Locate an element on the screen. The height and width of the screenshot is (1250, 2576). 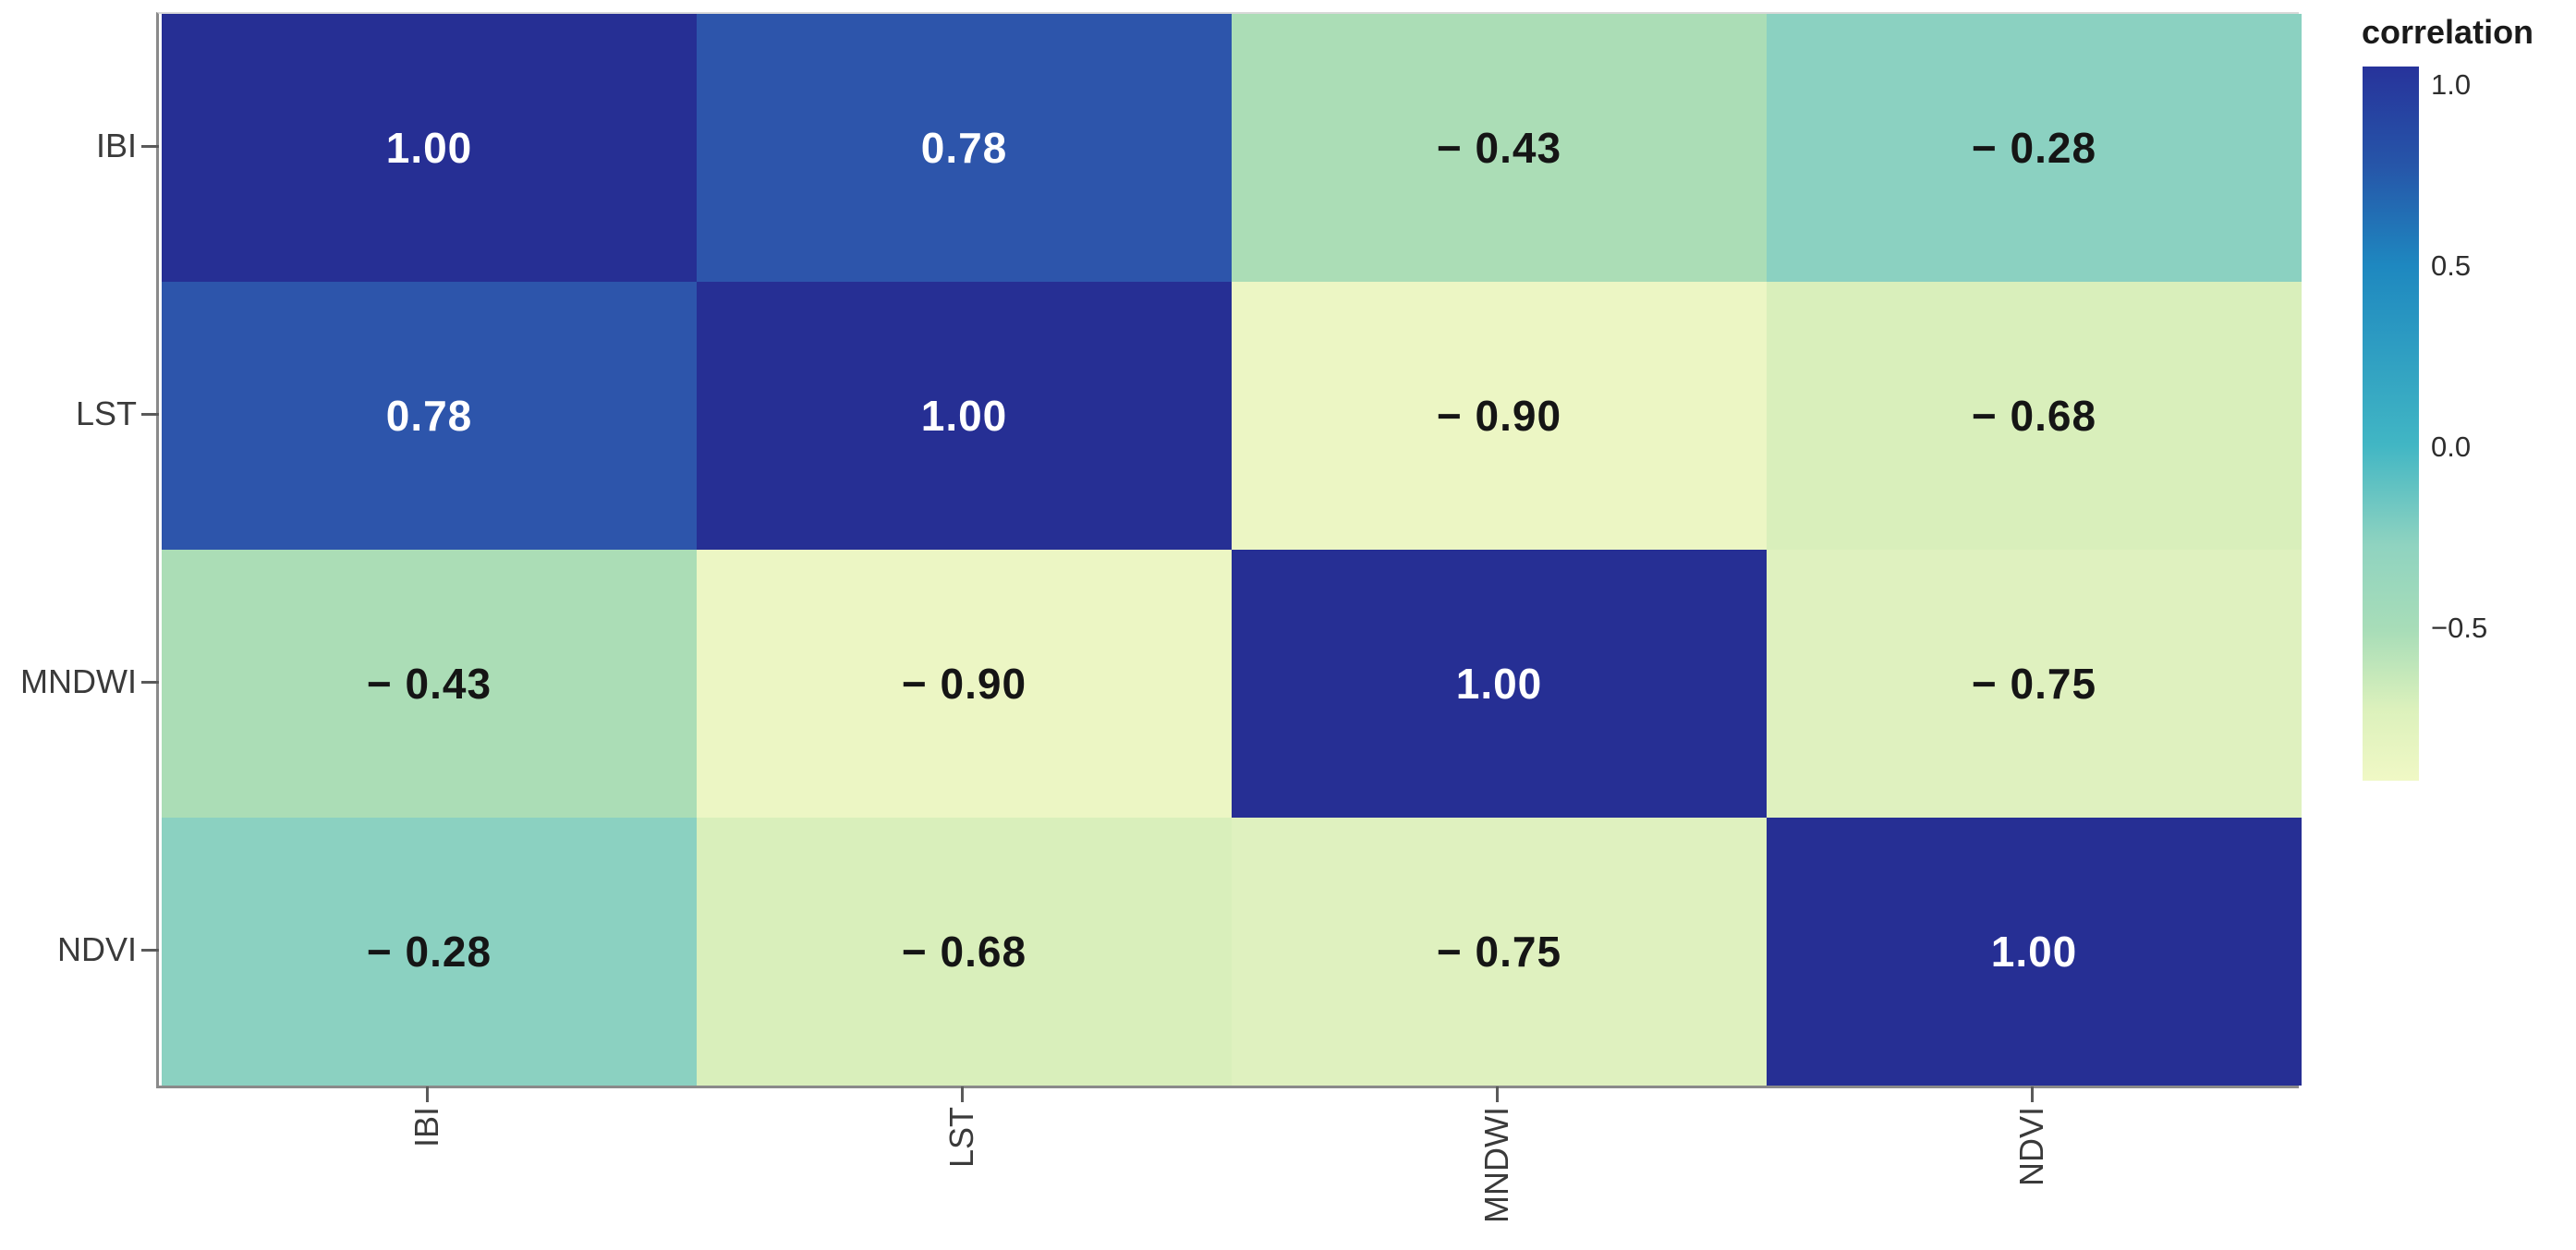
legend-tick-label: −0.5 is located at coordinates (2459, 628).